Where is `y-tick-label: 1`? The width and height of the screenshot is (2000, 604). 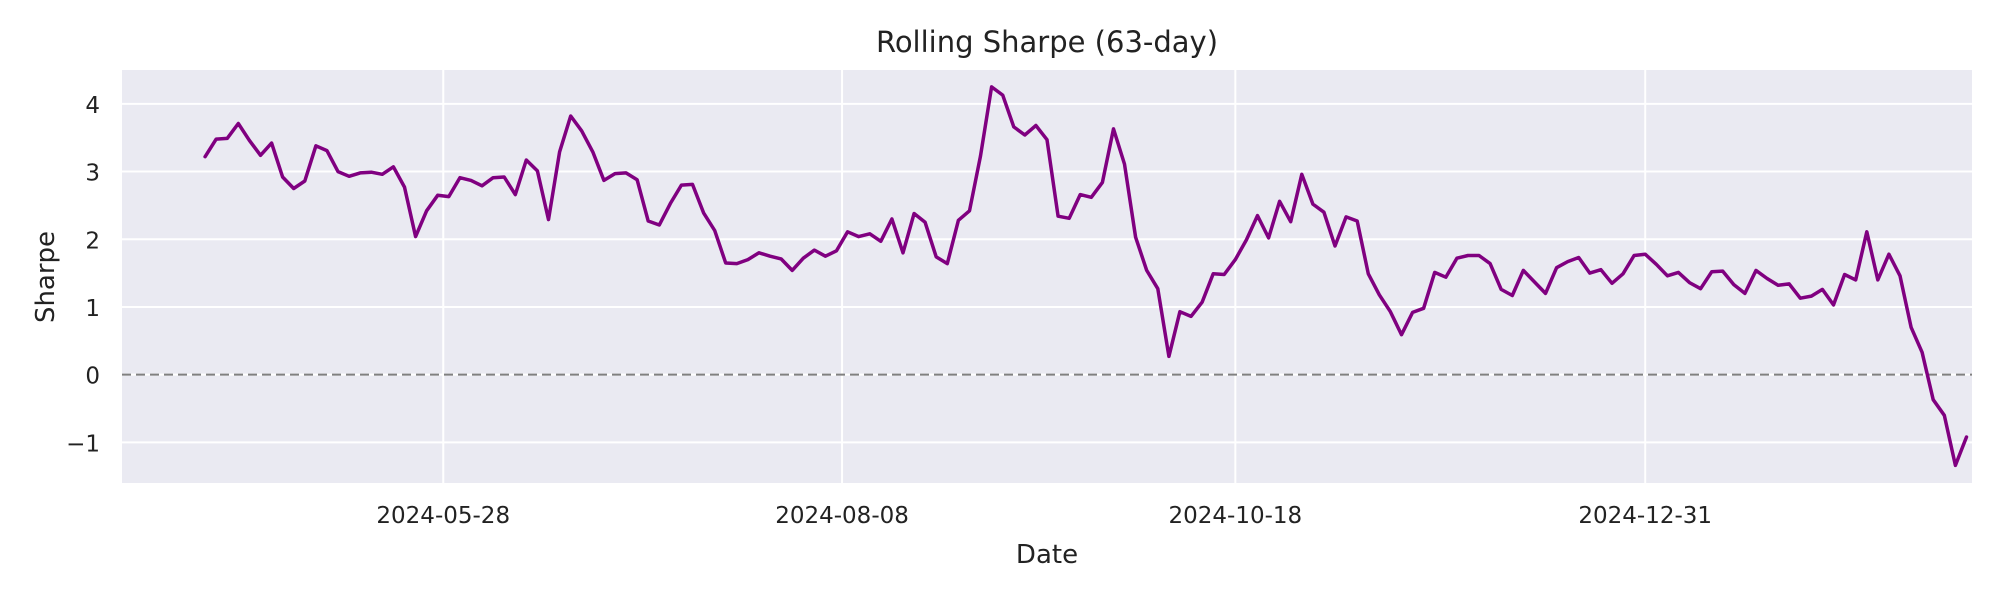
y-tick-label: 1 is located at coordinates (92, 309).